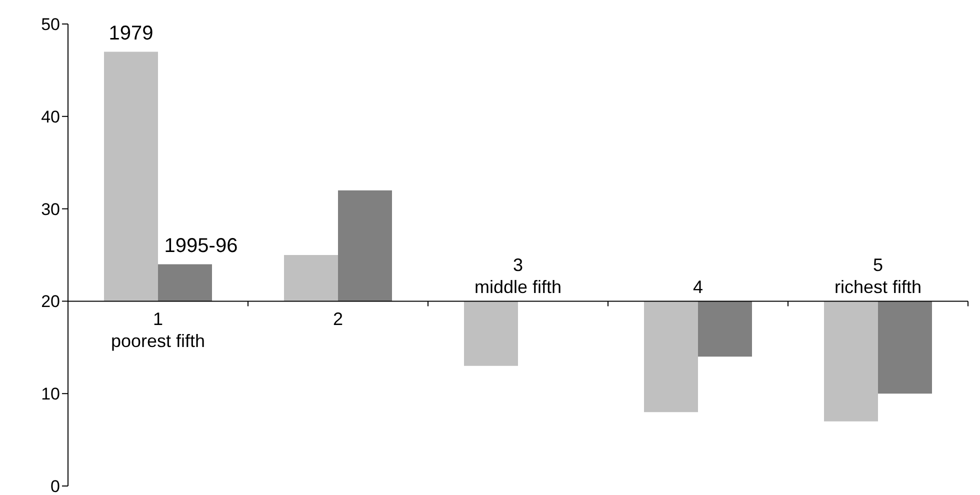  What do you see at coordinates (338, 319) in the screenshot?
I see `x-tick-label: 2` at bounding box center [338, 319].